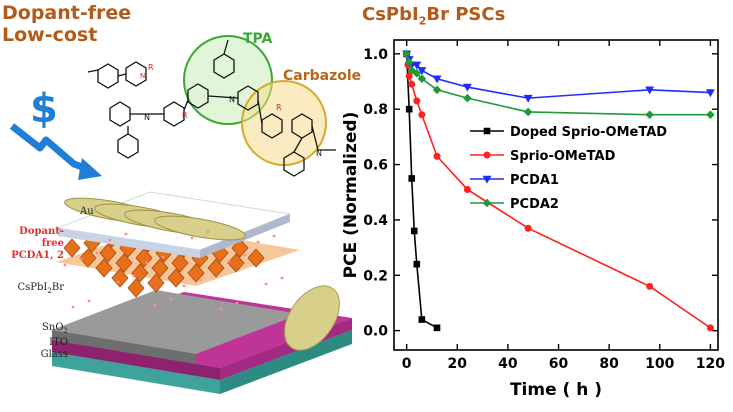 This screenshot has height=412, width=733. I want to click on htl-label: Dopant-free PCDA1, 2, so click(37, 243).